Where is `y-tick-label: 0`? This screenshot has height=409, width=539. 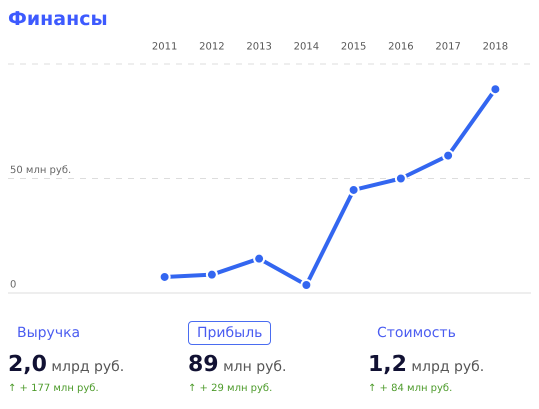 y-tick-label: 0 is located at coordinates (13, 285).